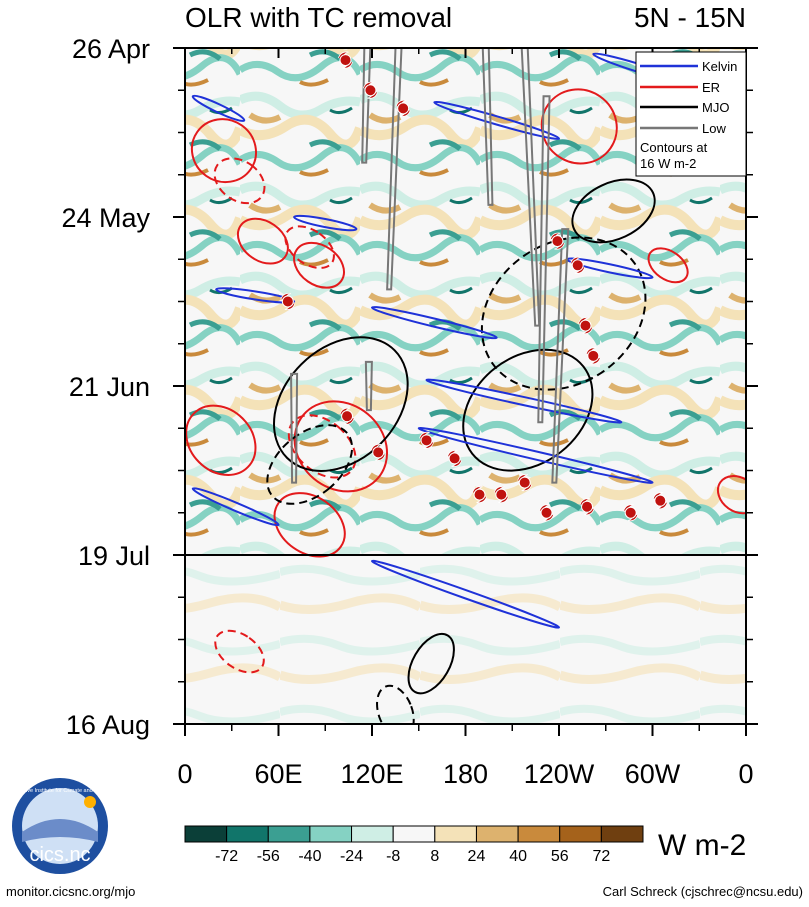 Image resolution: width=809 pixels, height=907 pixels. I want to click on colorbar-unit: W m-2, so click(702, 845).